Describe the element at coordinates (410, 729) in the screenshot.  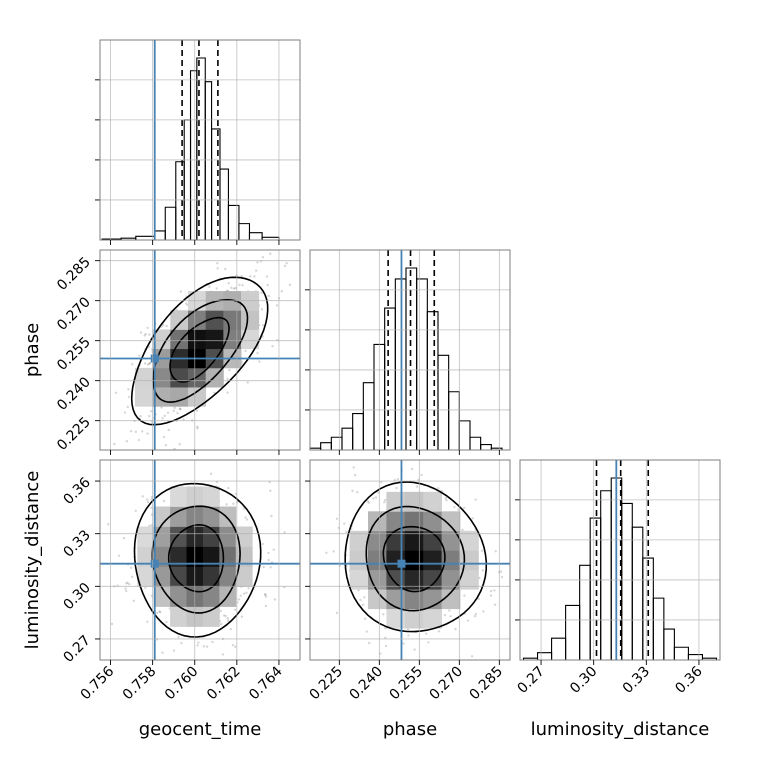
I see `xlabel-phase: phase` at that location.